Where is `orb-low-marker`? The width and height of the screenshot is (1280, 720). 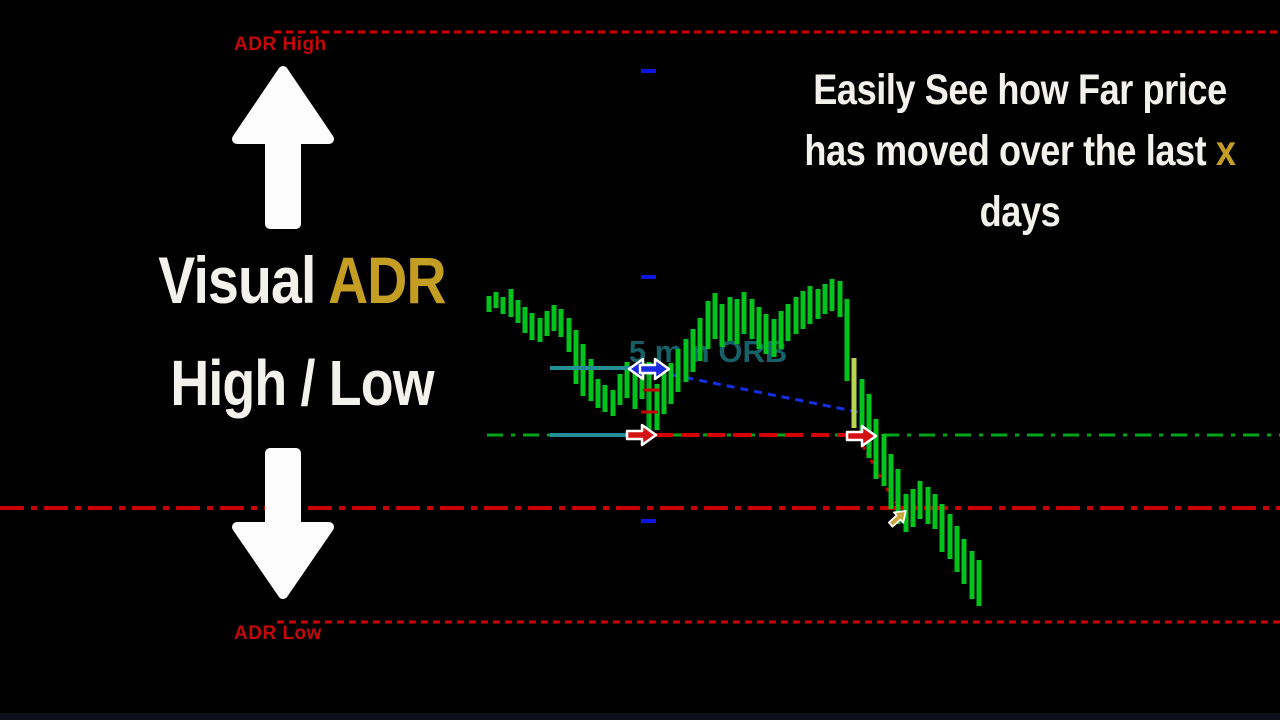 orb-low-marker is located at coordinates (641, 435).